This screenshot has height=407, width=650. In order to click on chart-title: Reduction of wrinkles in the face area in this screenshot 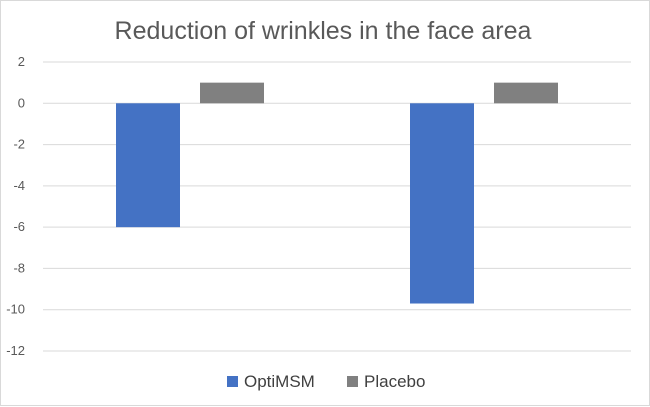, I will do `click(323, 31)`.